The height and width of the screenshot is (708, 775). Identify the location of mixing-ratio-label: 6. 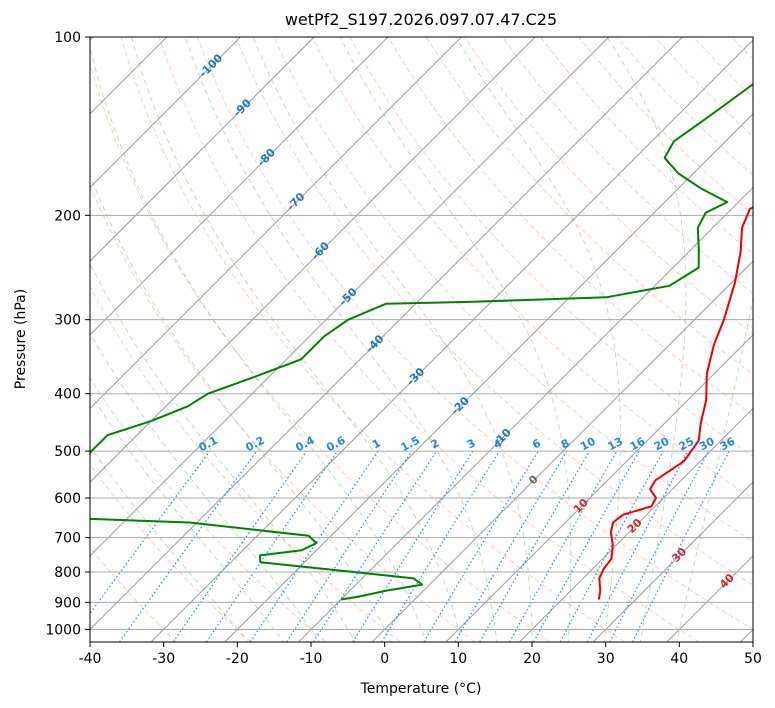
(536, 443).